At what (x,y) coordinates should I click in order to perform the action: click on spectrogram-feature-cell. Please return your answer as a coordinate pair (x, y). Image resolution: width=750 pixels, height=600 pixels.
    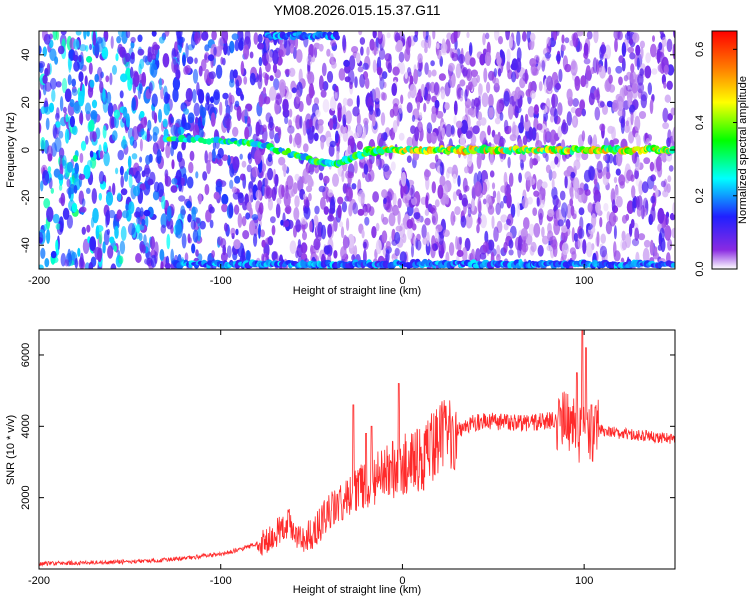
    Looking at the image, I should click on (337, 37).